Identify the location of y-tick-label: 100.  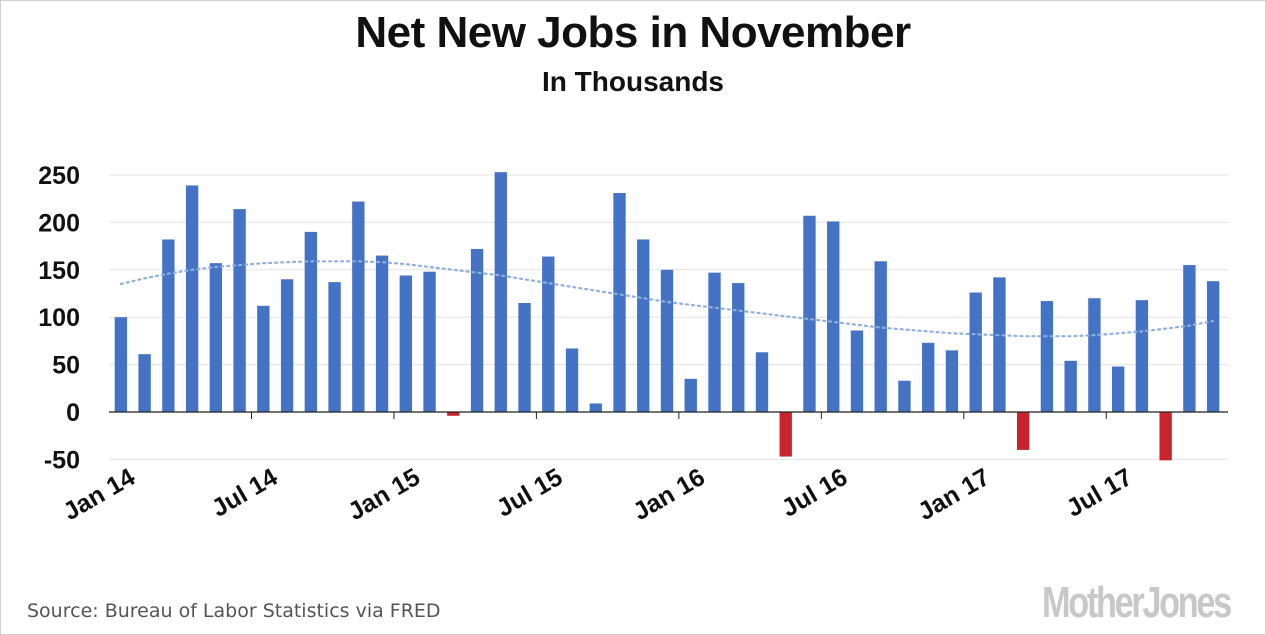
(59, 318).